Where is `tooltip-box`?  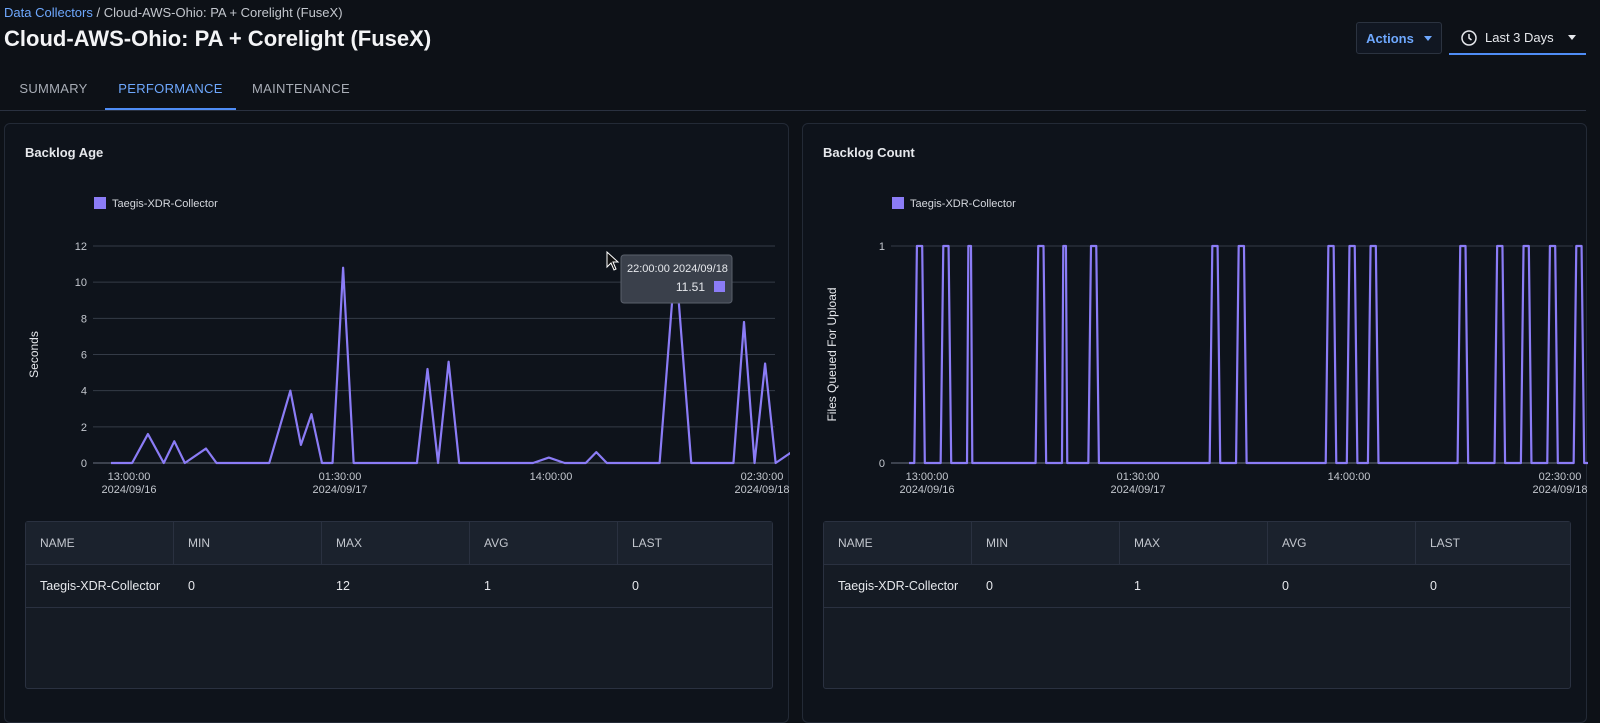
tooltip-box is located at coordinates (676, 279).